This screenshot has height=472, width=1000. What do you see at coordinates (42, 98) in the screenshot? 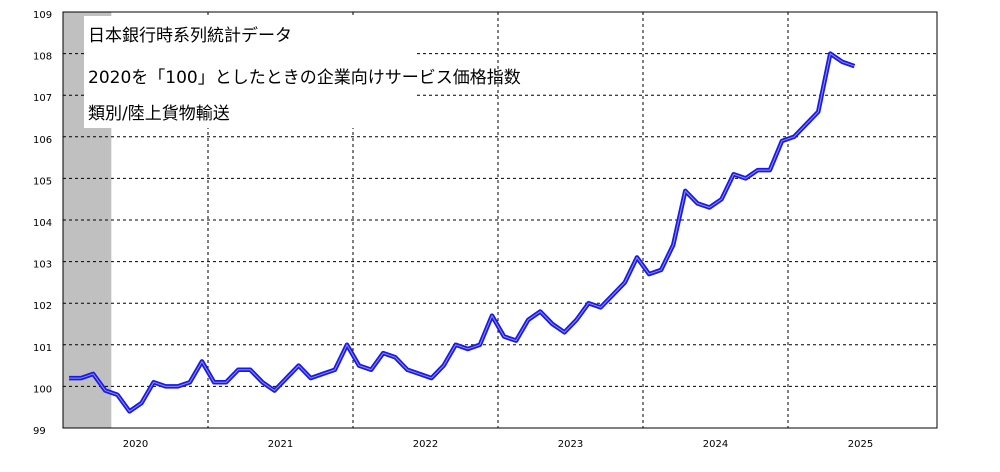
I see `y-tick-label: 107` at bounding box center [42, 98].